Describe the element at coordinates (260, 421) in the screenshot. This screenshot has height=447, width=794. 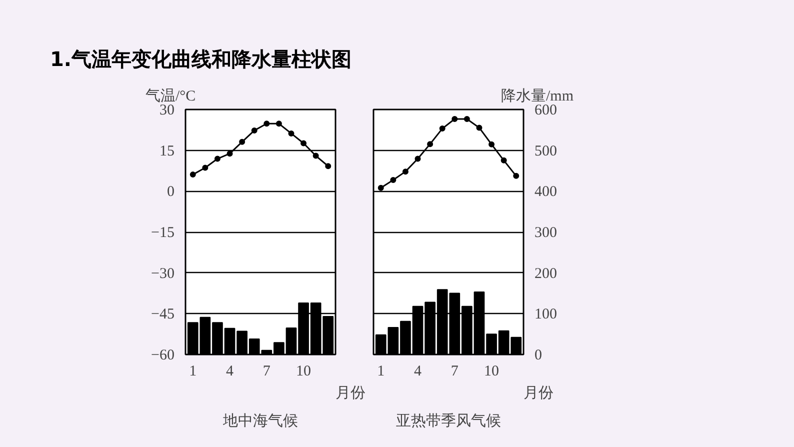
I see `text: 地中海气候` at that location.